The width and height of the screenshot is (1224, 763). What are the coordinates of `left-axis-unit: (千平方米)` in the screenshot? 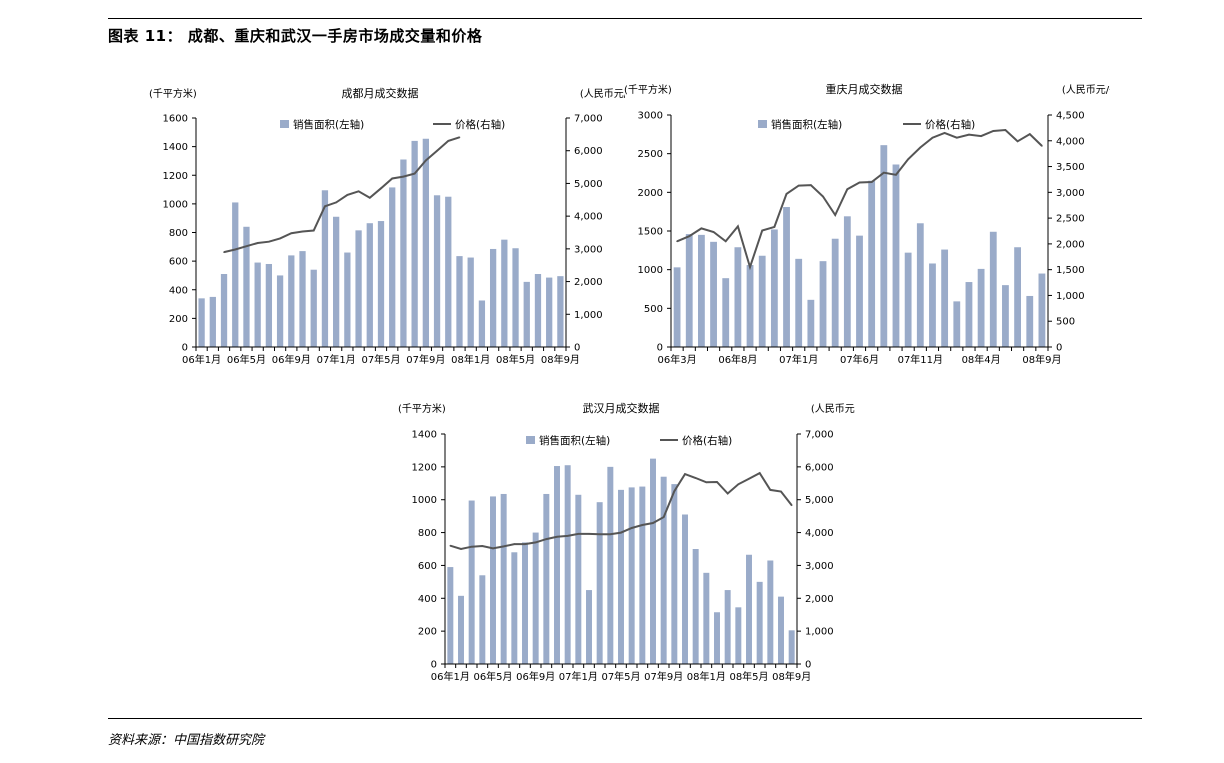 It's located at (173, 93).